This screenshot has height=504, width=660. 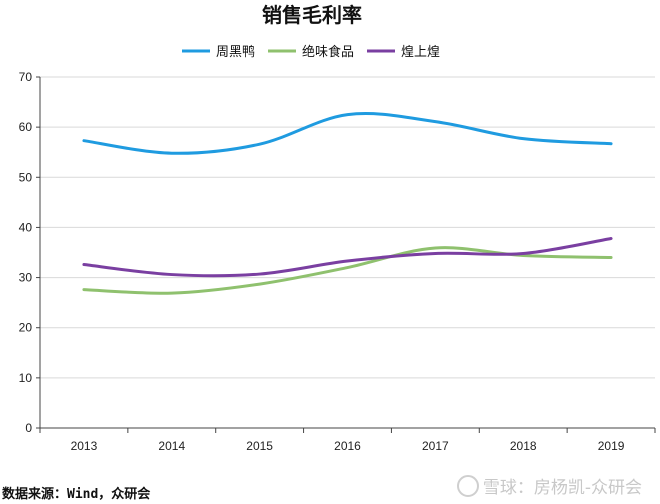 What do you see at coordinates (26, 177) in the screenshot?
I see `y-tick-label: 50` at bounding box center [26, 177].